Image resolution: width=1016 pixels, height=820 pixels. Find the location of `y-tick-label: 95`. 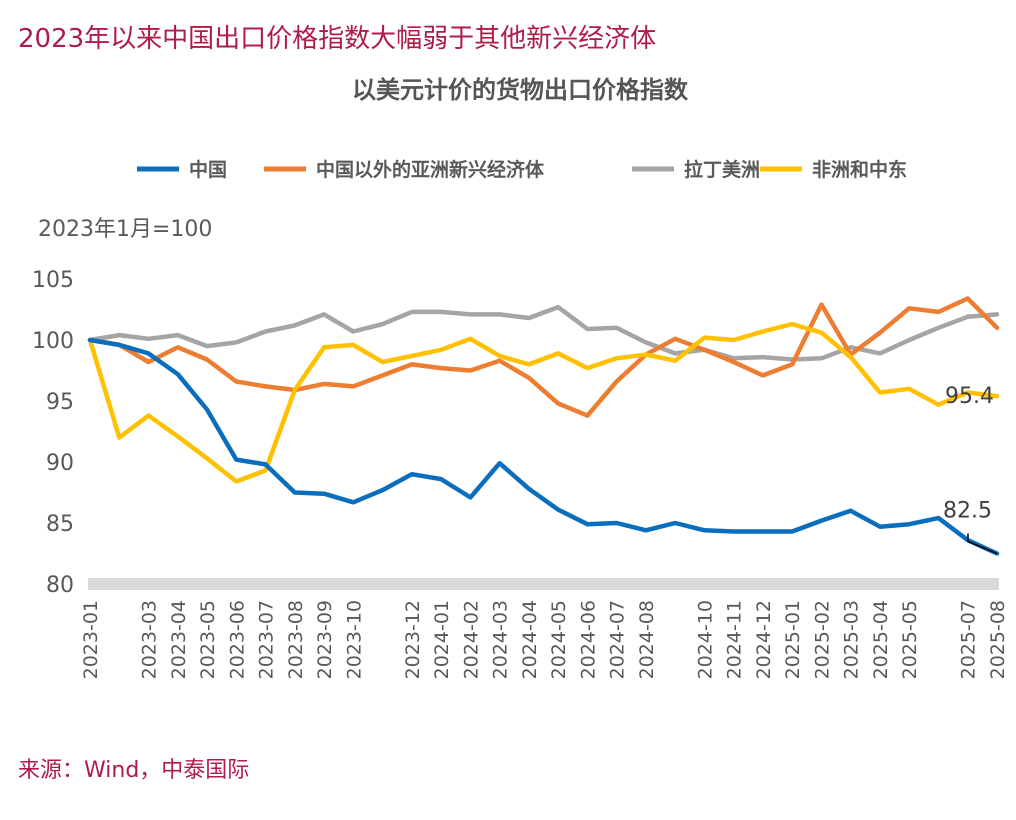

y-tick-label: 95 is located at coordinates (60, 402).